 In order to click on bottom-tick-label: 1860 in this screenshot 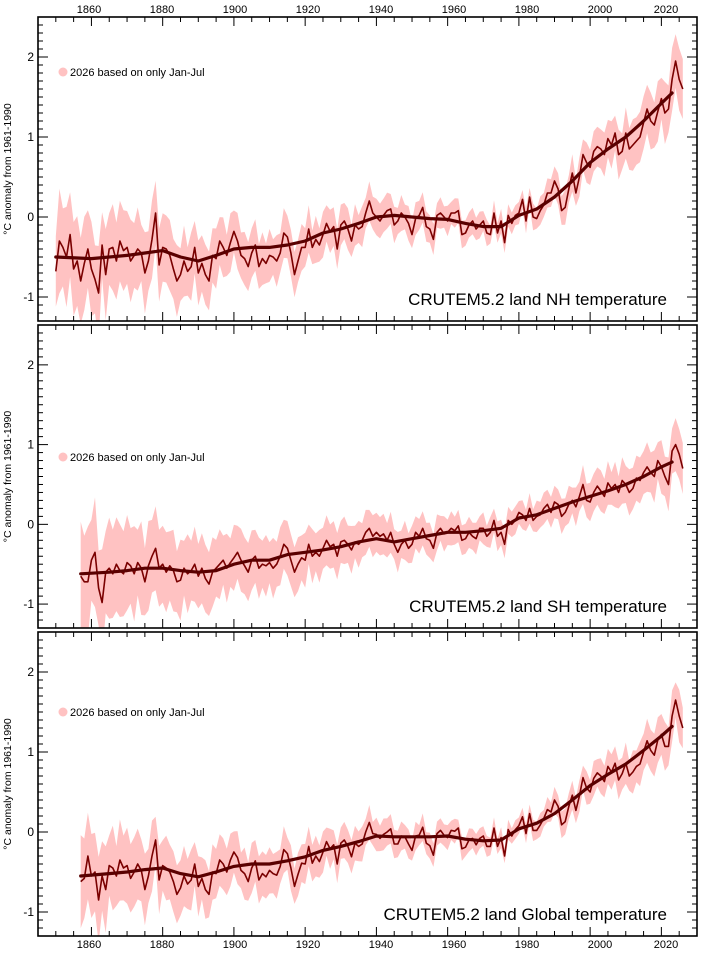, I will do `click(89, 945)`.